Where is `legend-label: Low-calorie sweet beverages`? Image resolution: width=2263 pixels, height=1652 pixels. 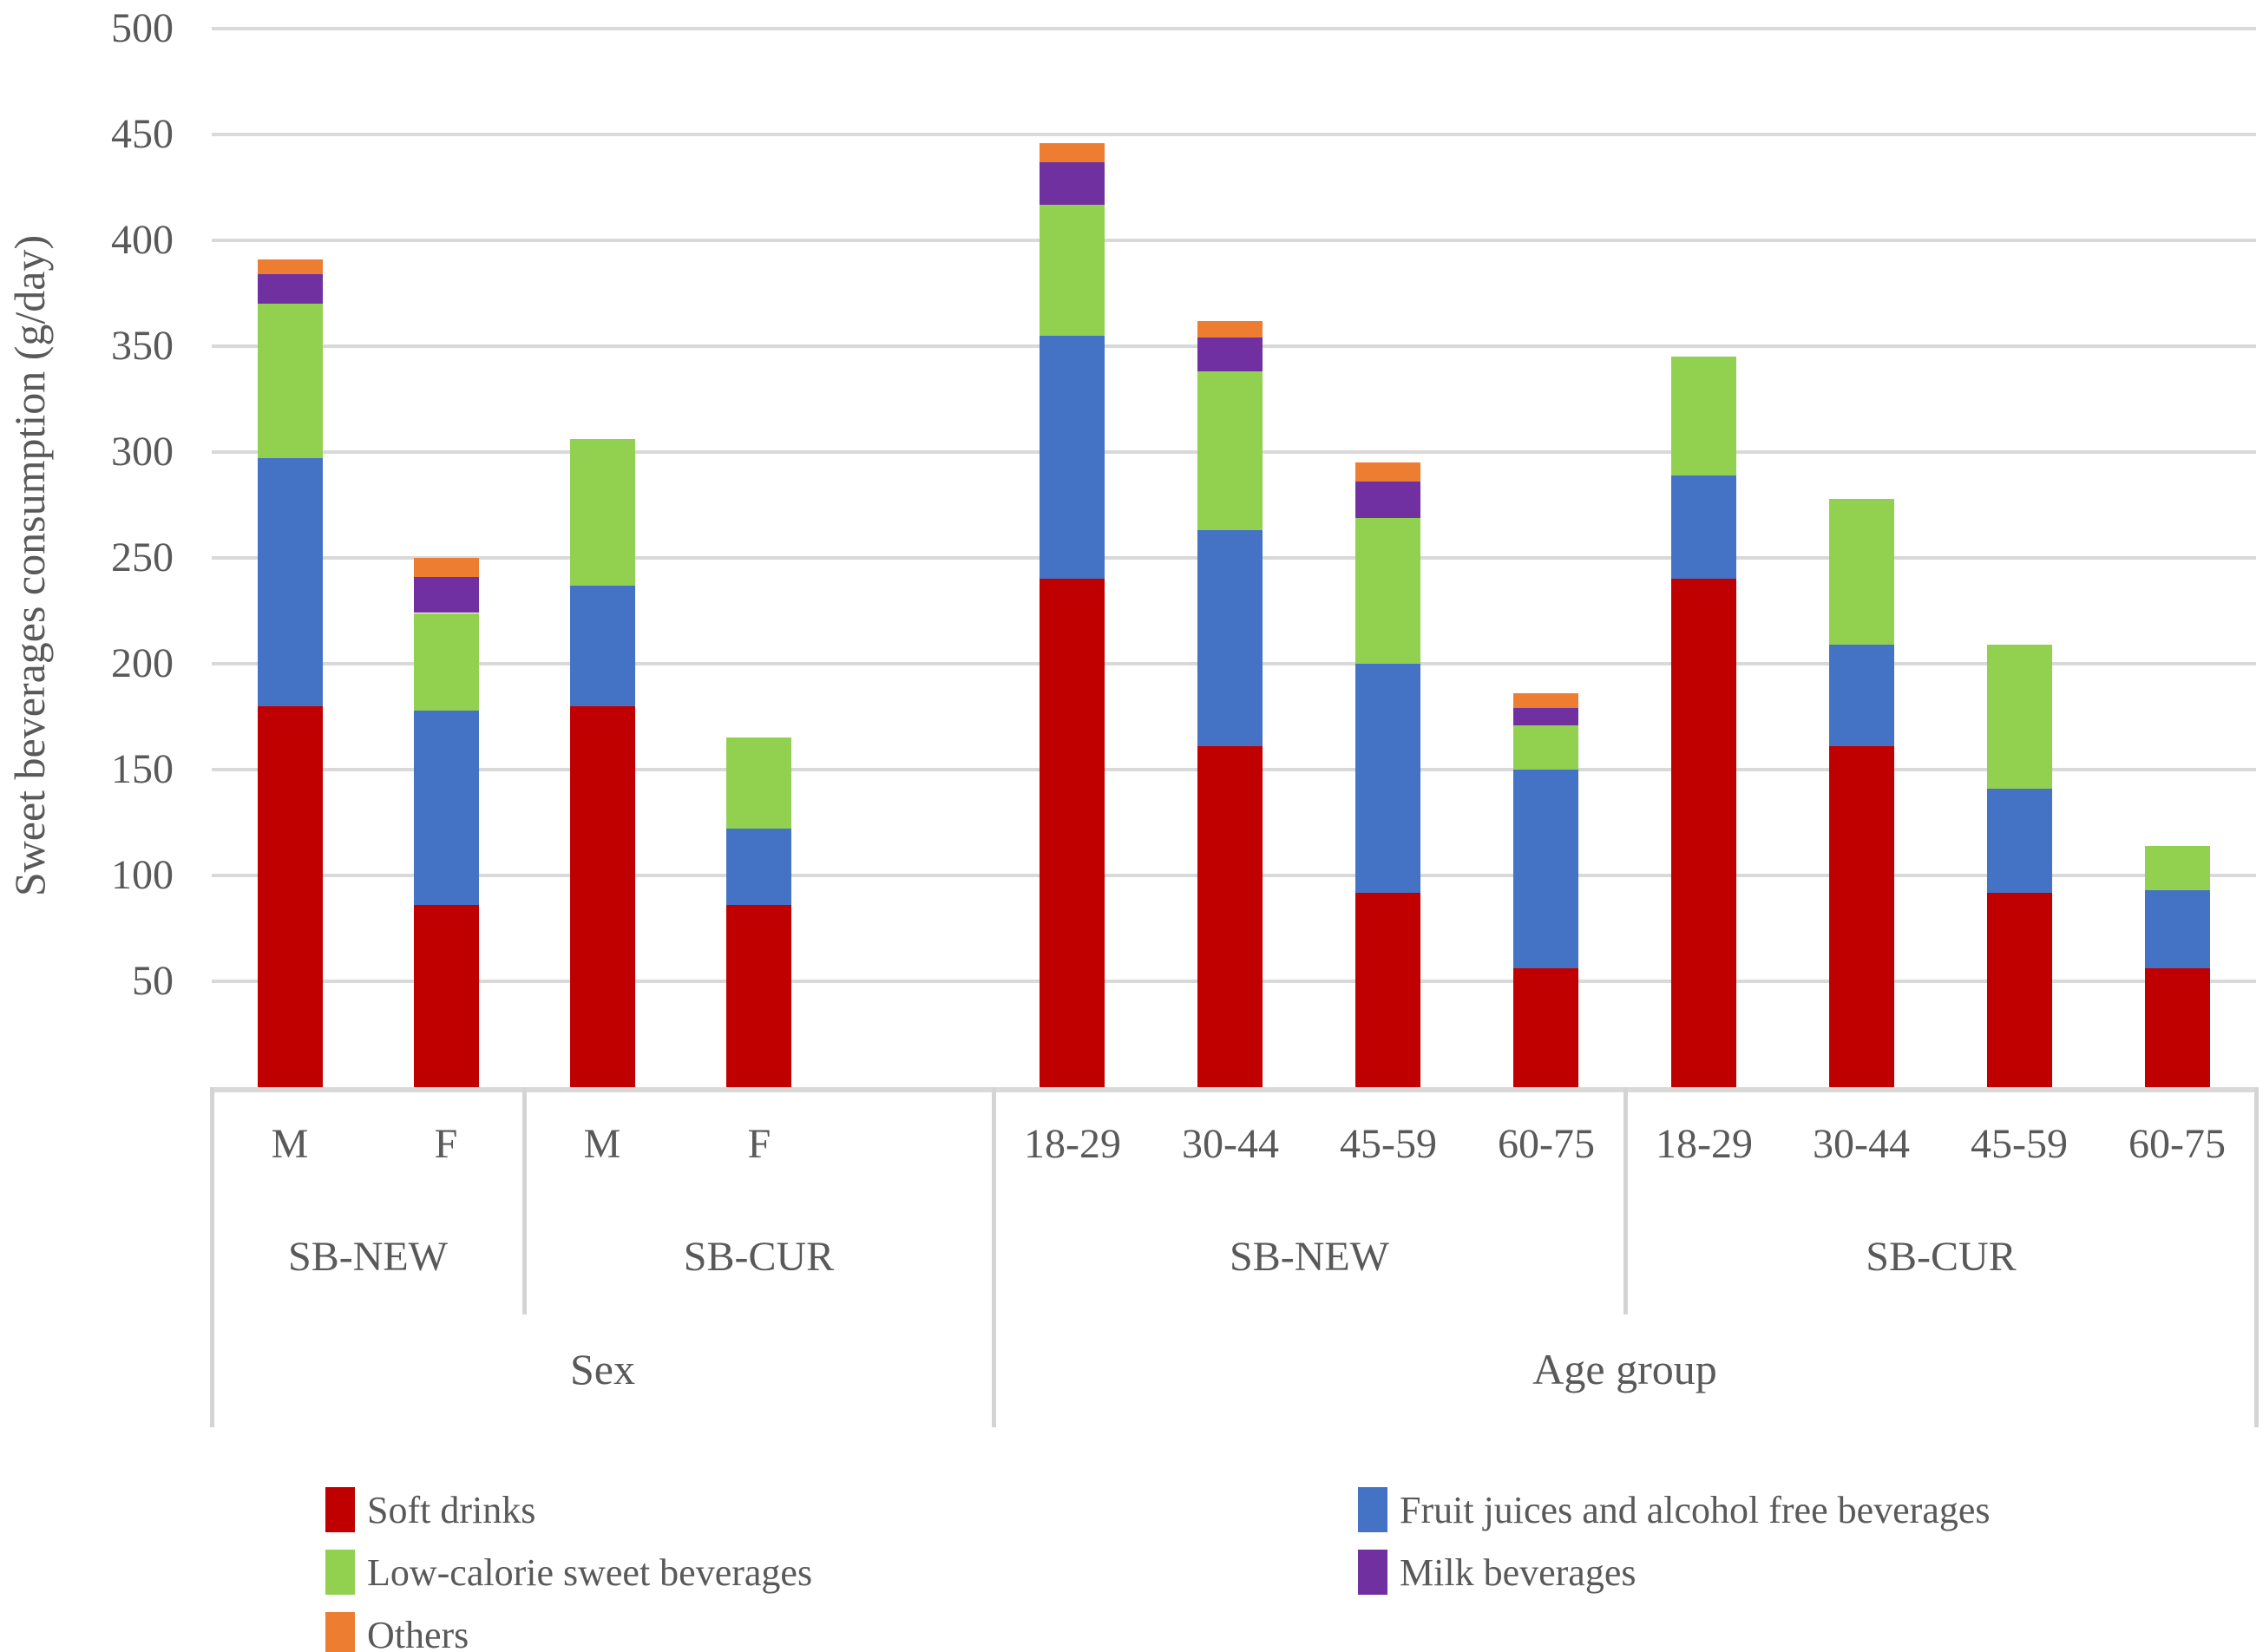 legend-label: Low-calorie sweet beverages is located at coordinates (590, 1572).